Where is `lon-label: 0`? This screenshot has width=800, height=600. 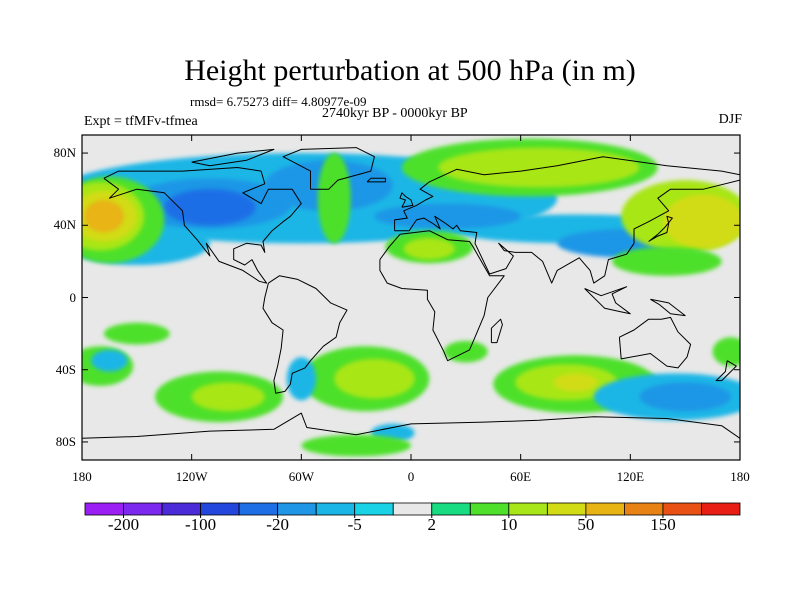 lon-label: 0 is located at coordinates (411, 476).